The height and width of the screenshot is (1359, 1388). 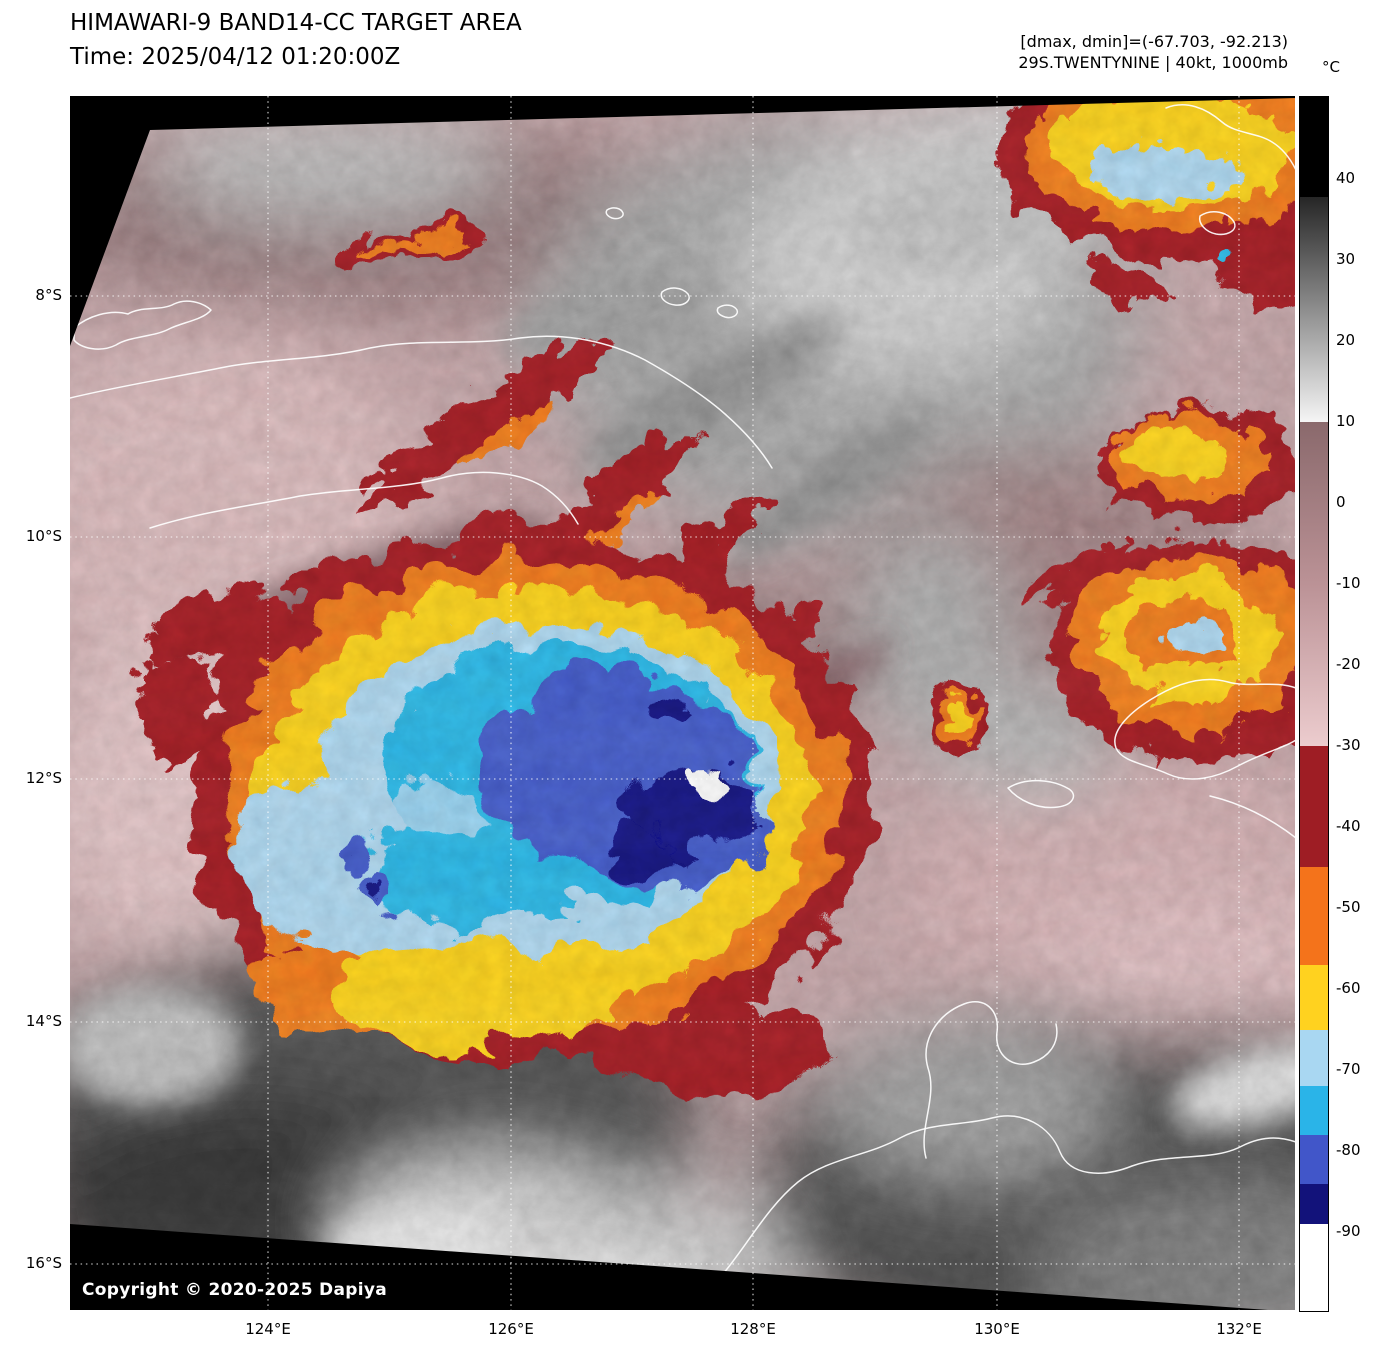 I want to click on lat-label-12s: 12°S, so click(x=43, y=778).